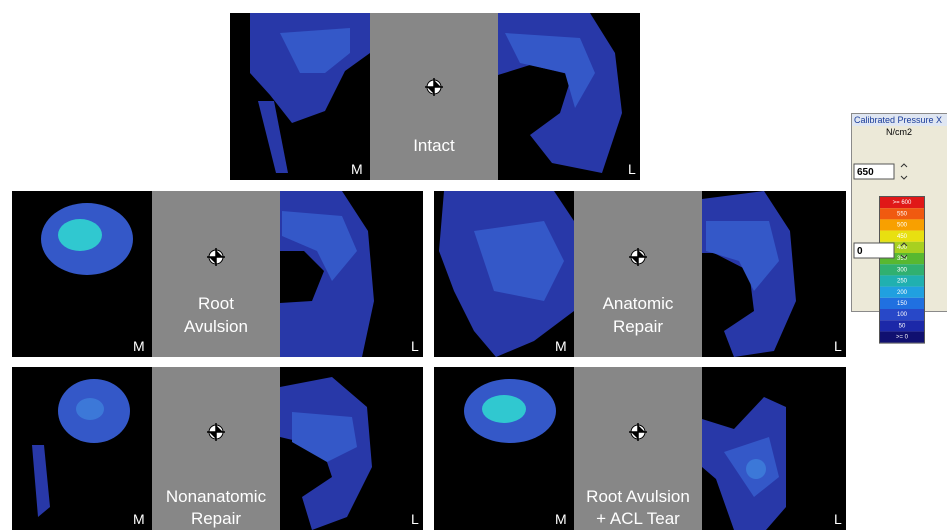 Image resolution: width=947 pixels, height=530 pixels. I want to click on scale-label: >= 0, so click(902, 338).